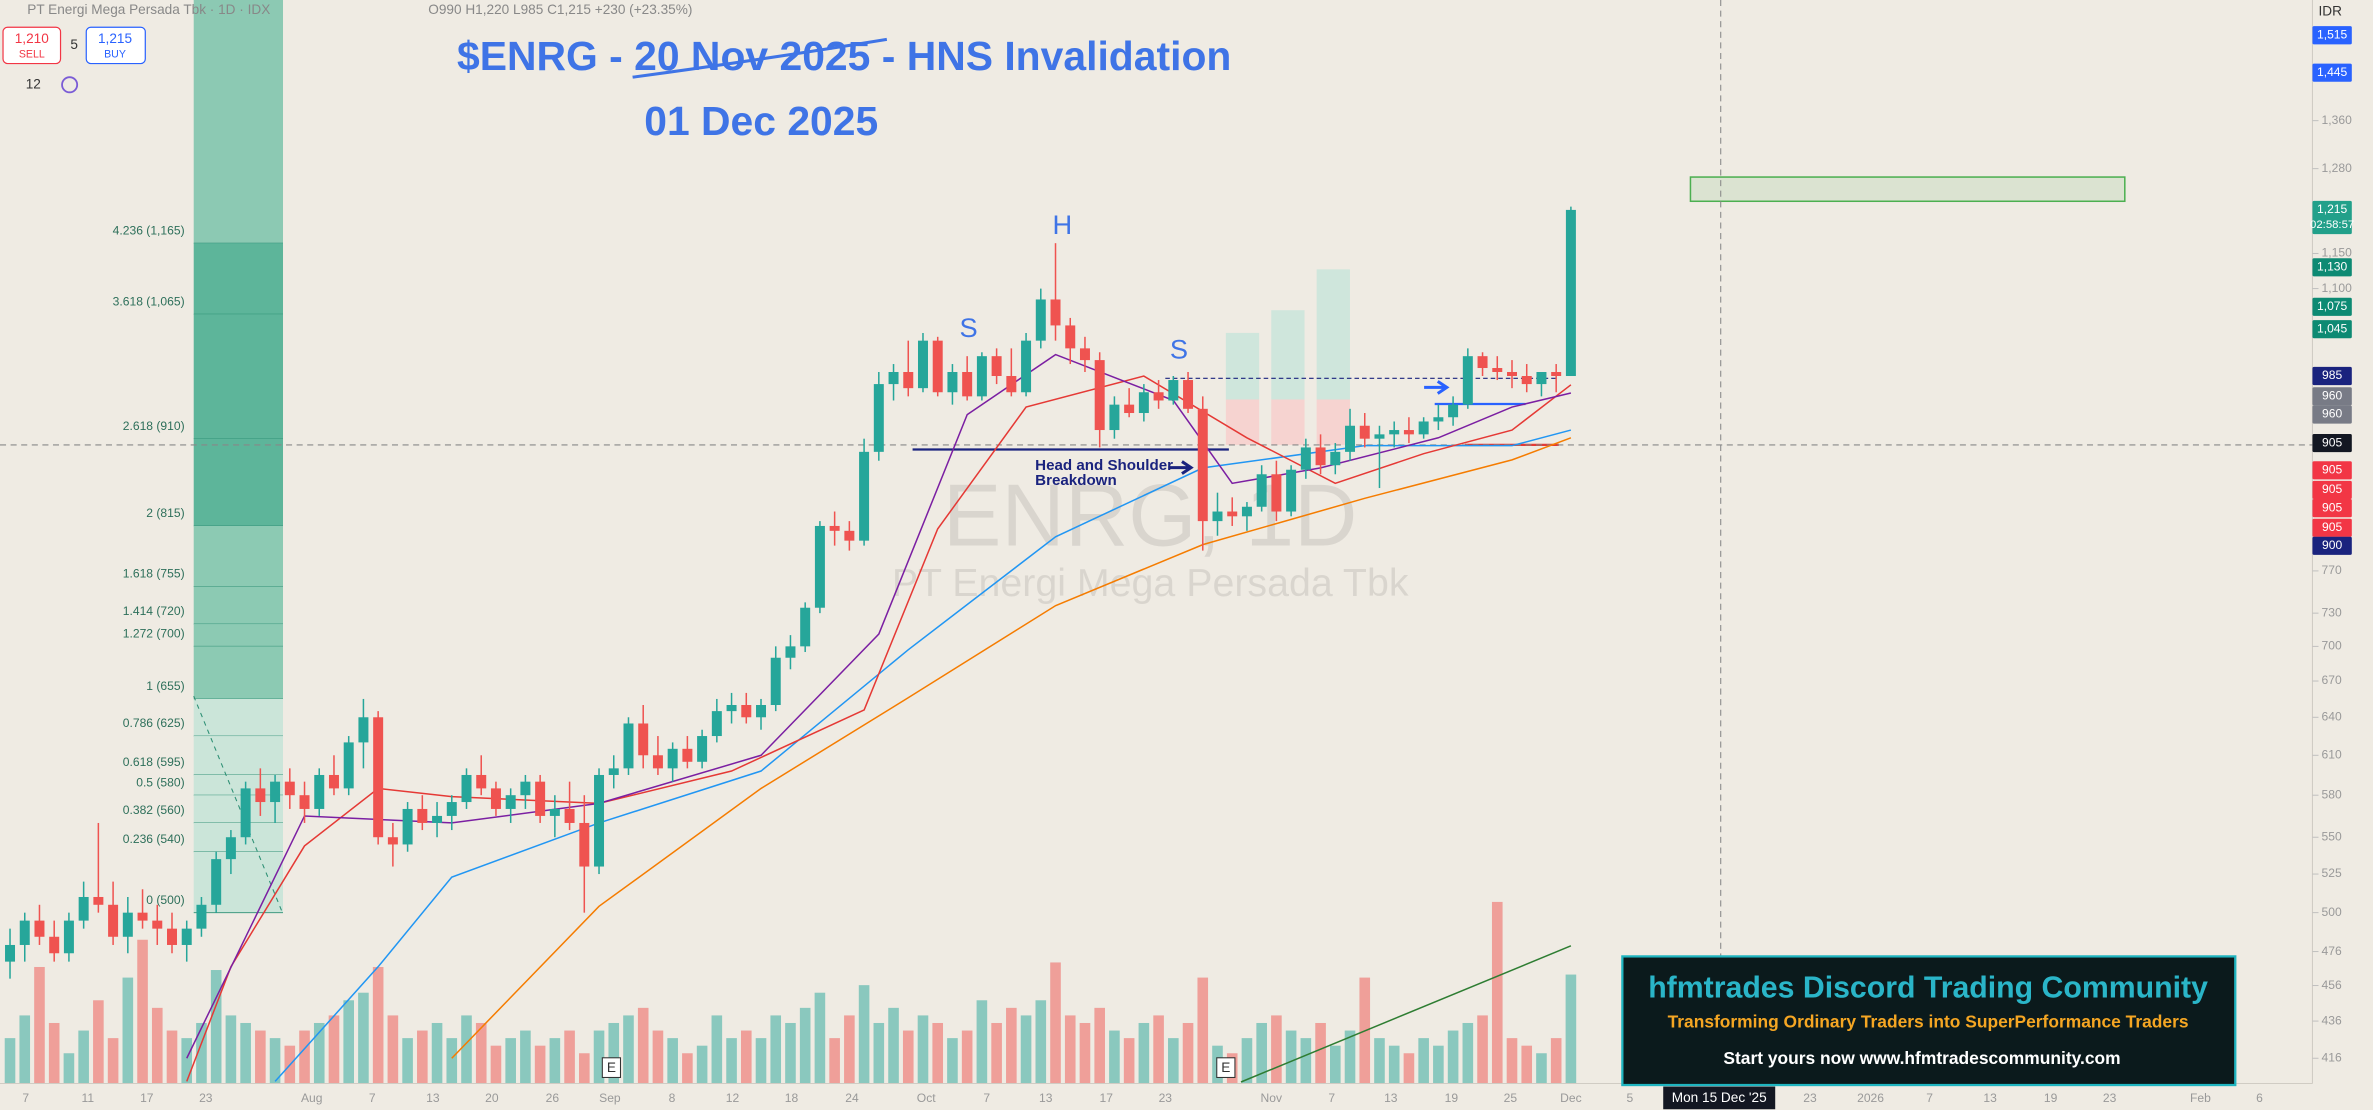 Image resolution: width=2373 pixels, height=1110 pixels. Describe the element at coordinates (70, 85) in the screenshot. I see `sync-icon` at that location.